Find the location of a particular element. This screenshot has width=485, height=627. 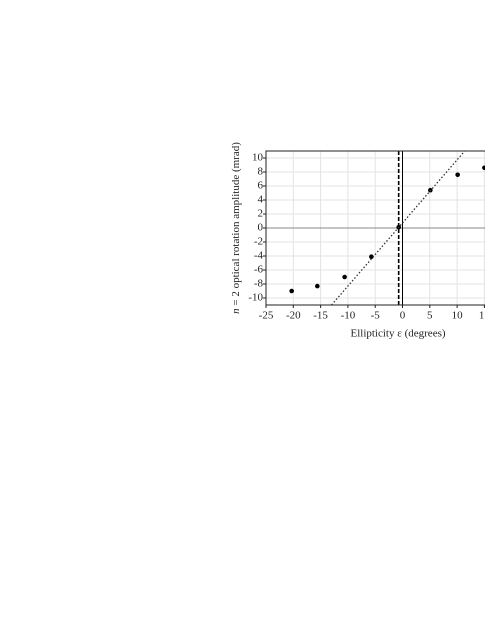

x-tick-label: 5 is located at coordinates (430, 316).